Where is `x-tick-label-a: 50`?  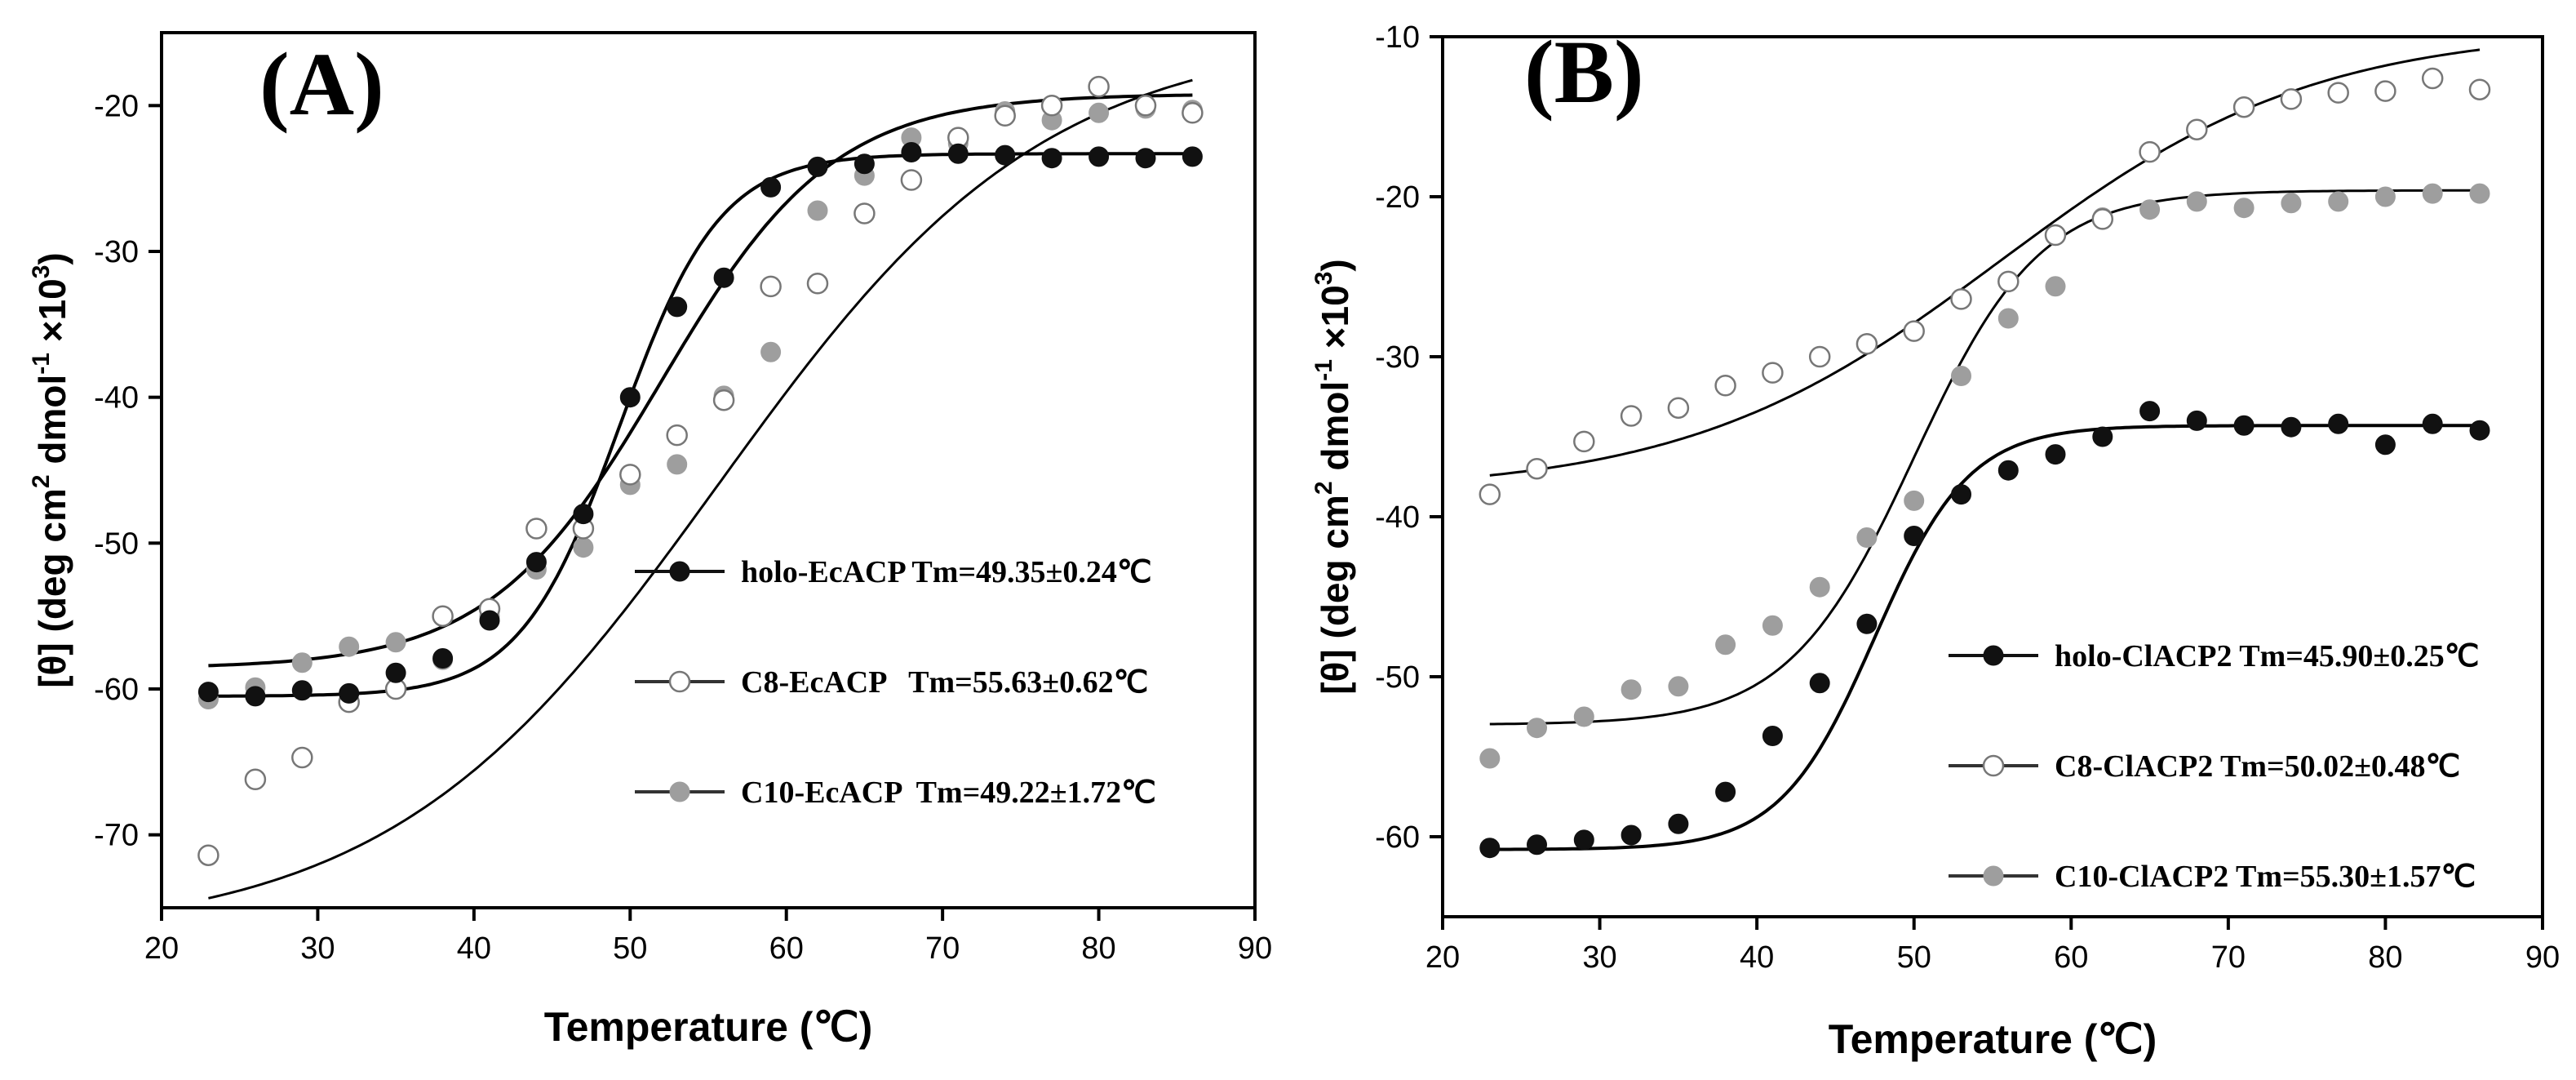
x-tick-label-a: 50 is located at coordinates (630, 949).